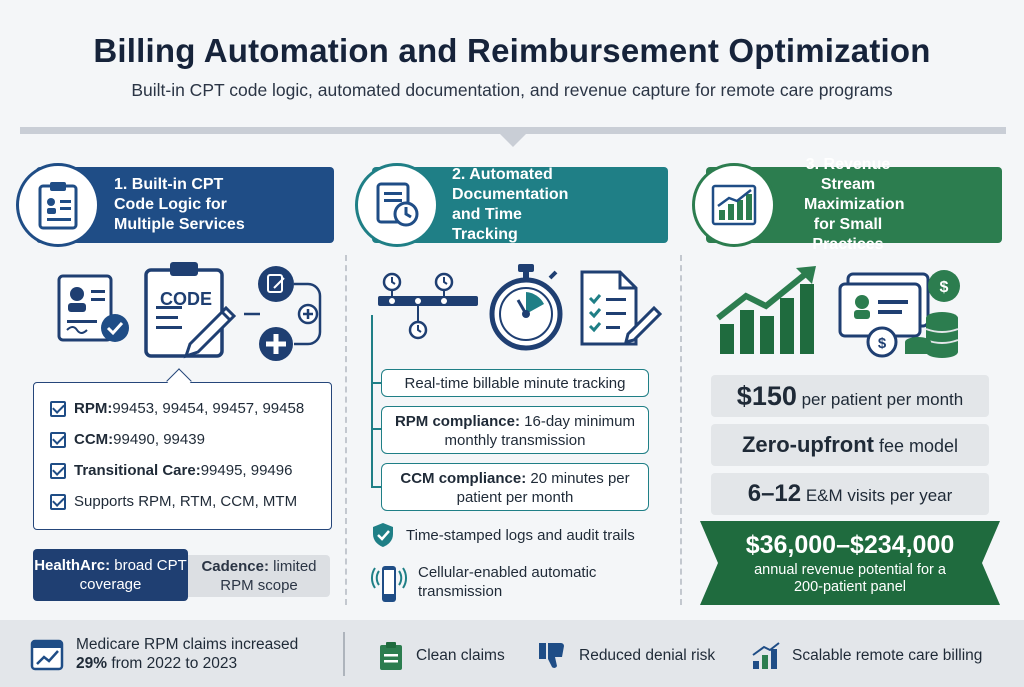 The width and height of the screenshot is (1024, 687). What do you see at coordinates (47, 655) in the screenshot?
I see `trend-up-calendar-icon` at bounding box center [47, 655].